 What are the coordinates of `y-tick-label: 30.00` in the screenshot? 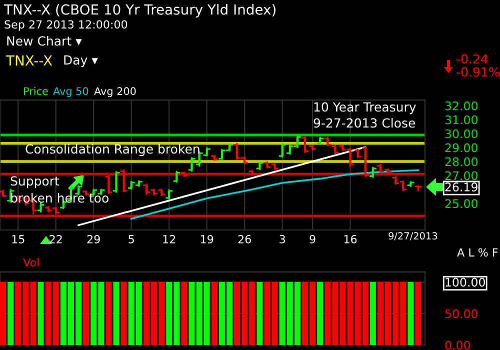 It's located at (461, 133).